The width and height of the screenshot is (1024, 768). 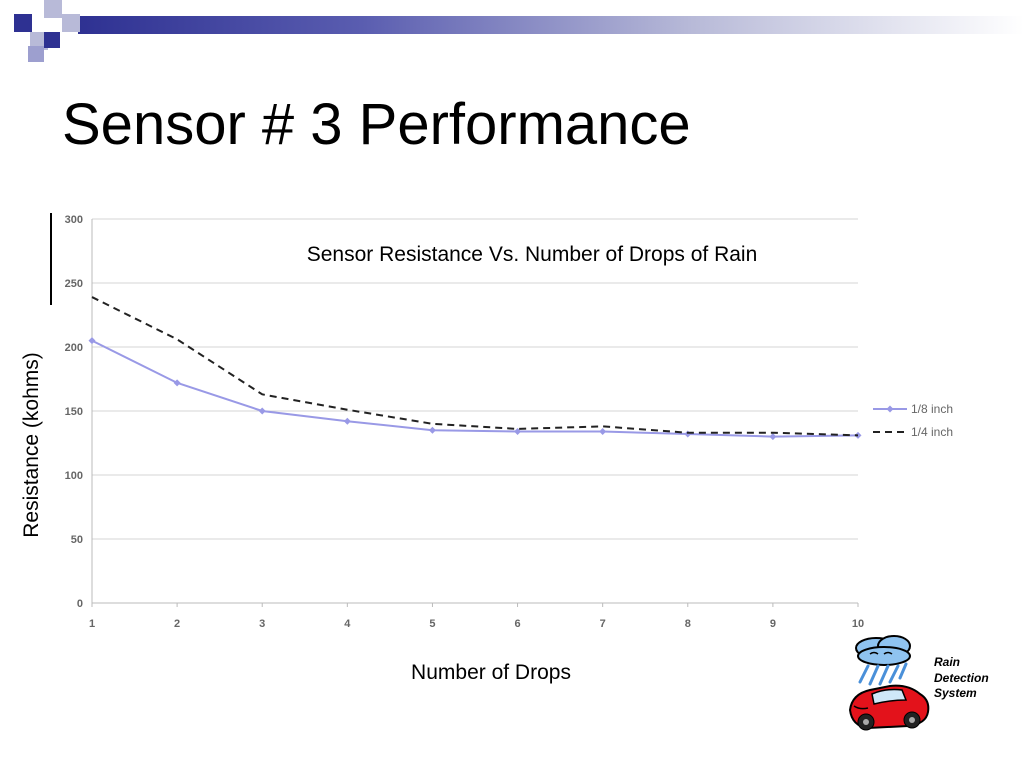 I want to click on x-tick-label: 1, so click(x=92, y=624).